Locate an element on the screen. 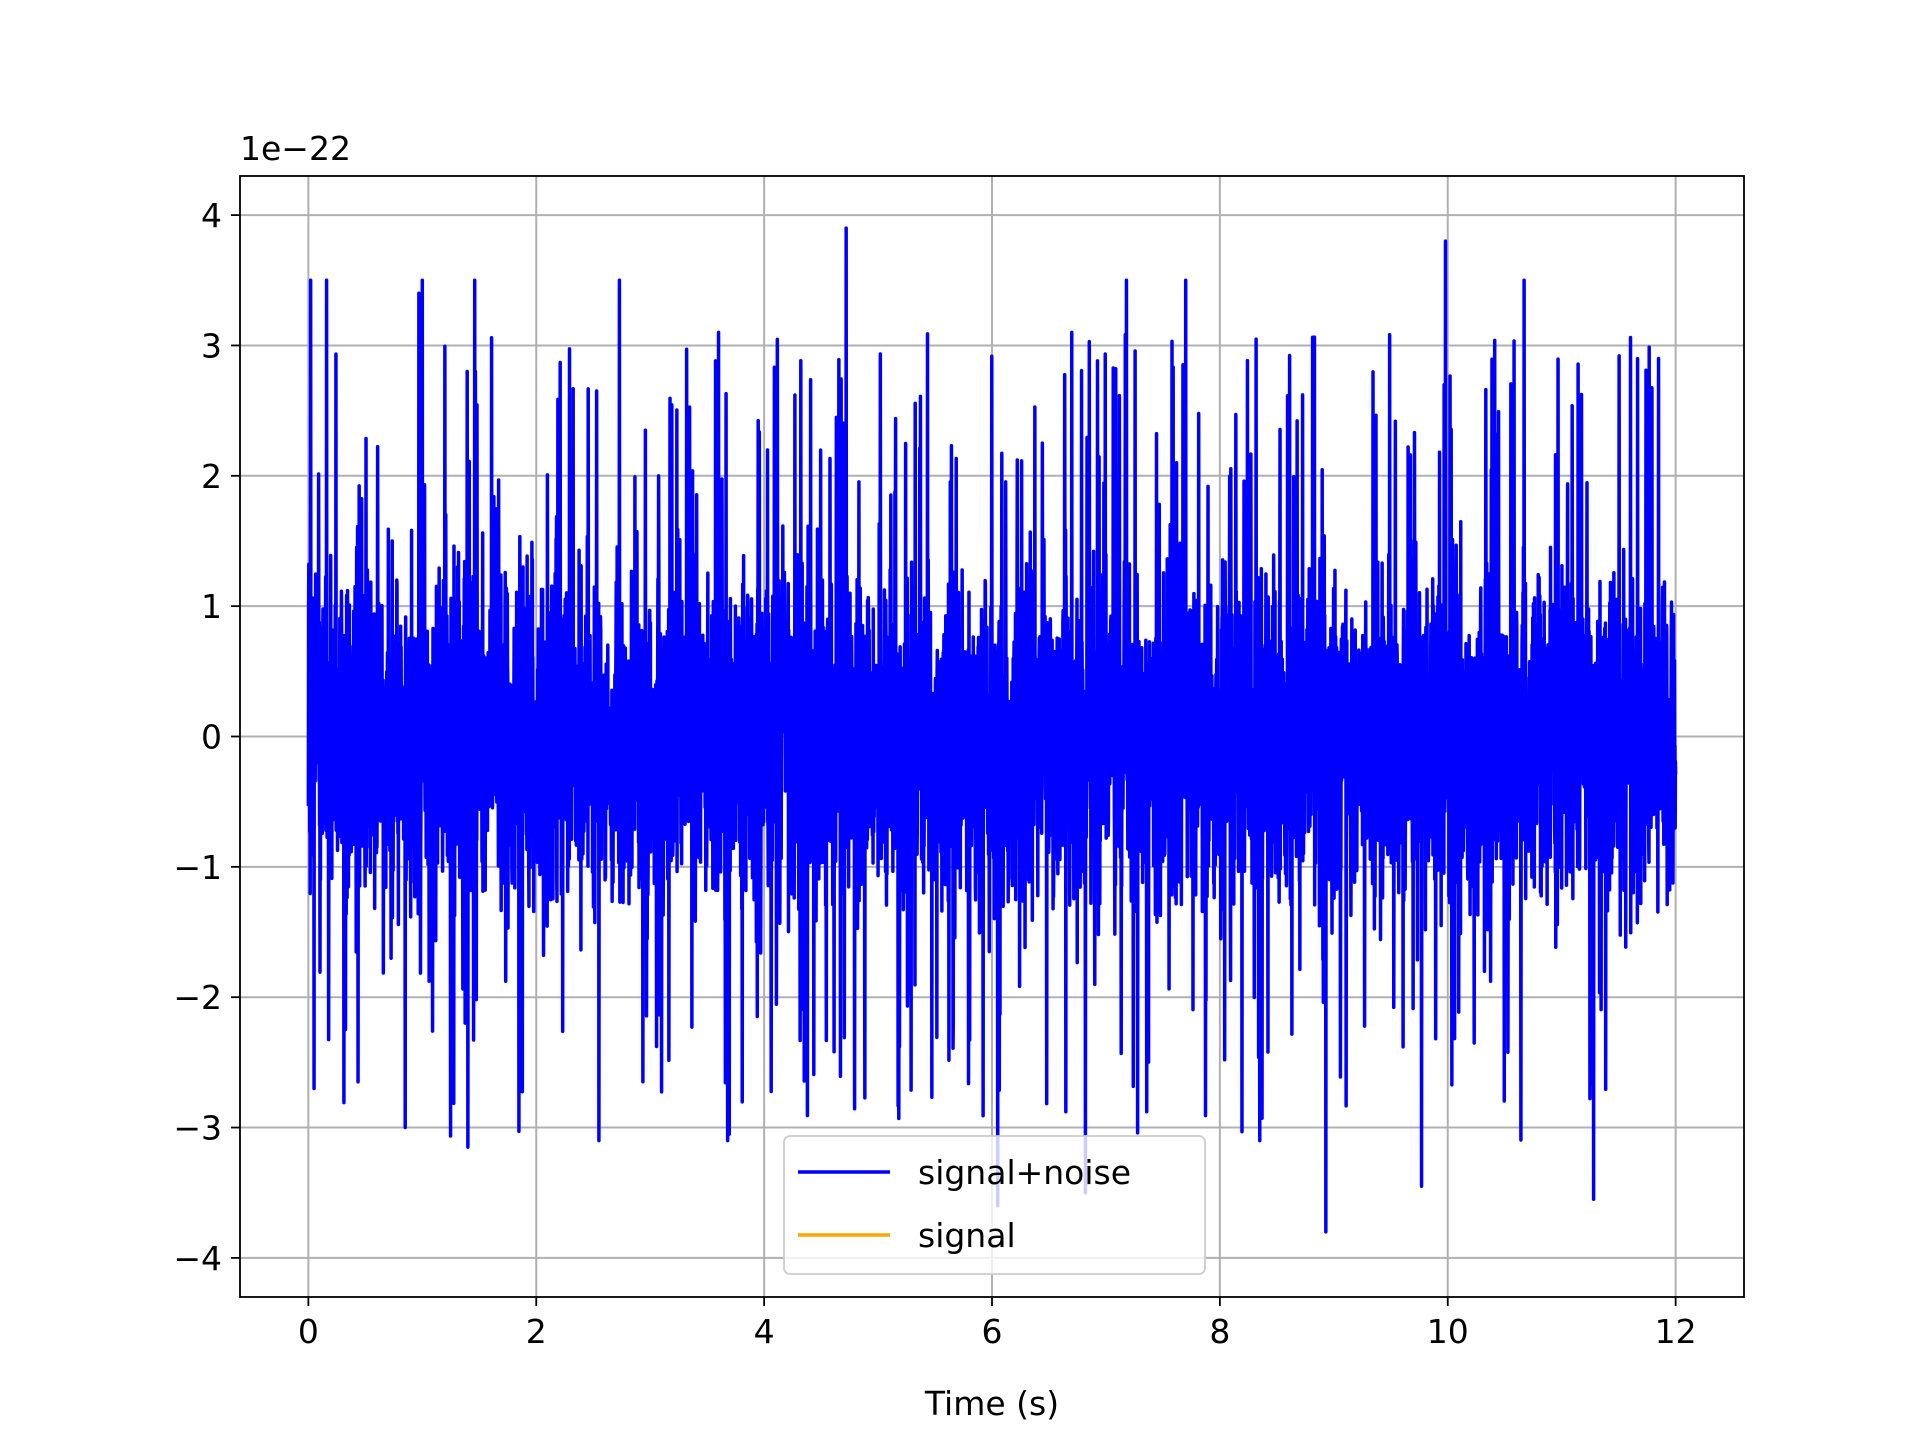 The height and width of the screenshot is (1445, 1920). x-tick-label: 4 is located at coordinates (764, 1331).